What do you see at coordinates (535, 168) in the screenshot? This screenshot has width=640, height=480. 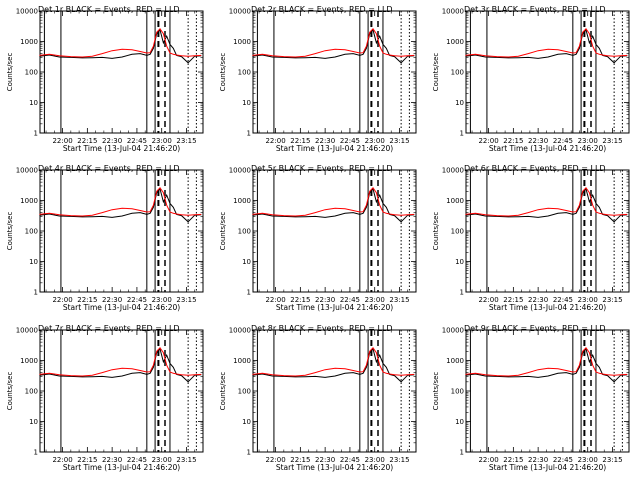 I see `chart-title: Det 6r BLACK = Events, RED = LLD` at bounding box center [535, 168].